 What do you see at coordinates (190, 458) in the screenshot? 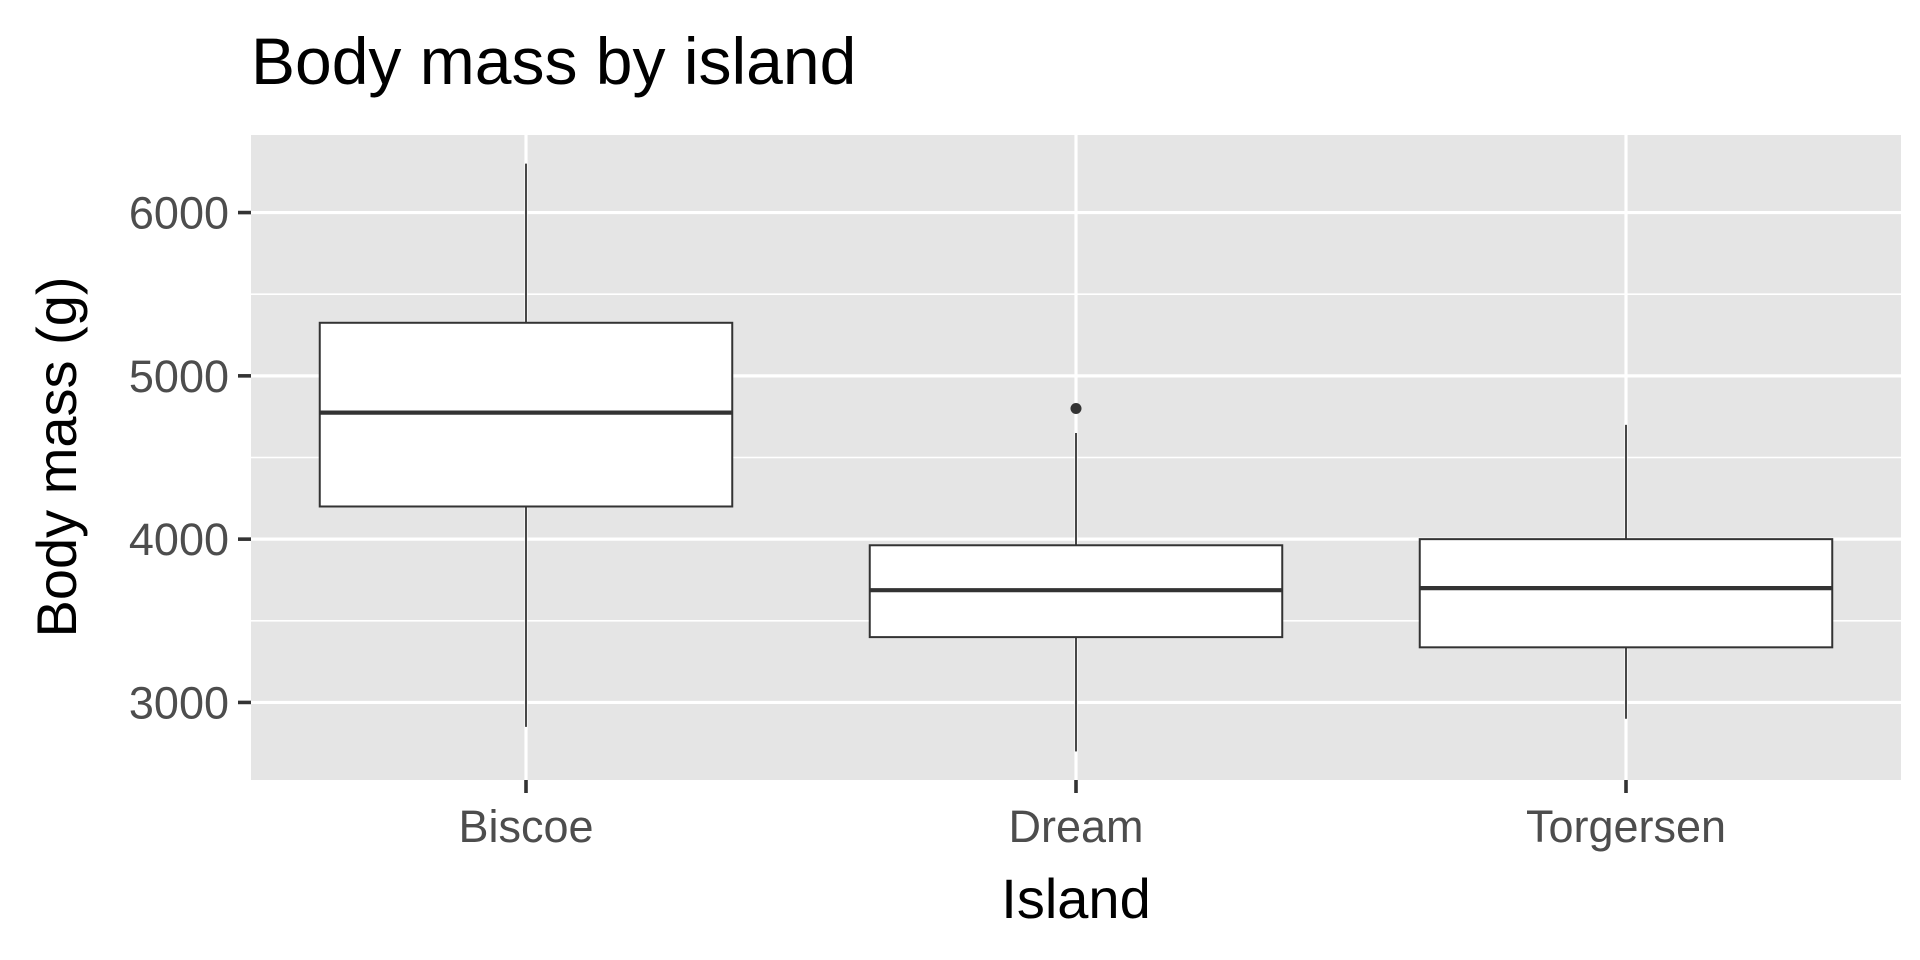
I see `y-axis: 3000 4000 5000 6000` at bounding box center [190, 458].